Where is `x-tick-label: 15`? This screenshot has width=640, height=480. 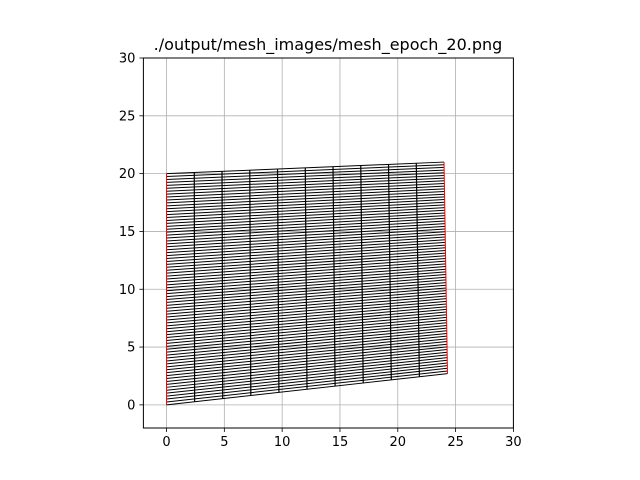
x-tick-label: 15 is located at coordinates (340, 442).